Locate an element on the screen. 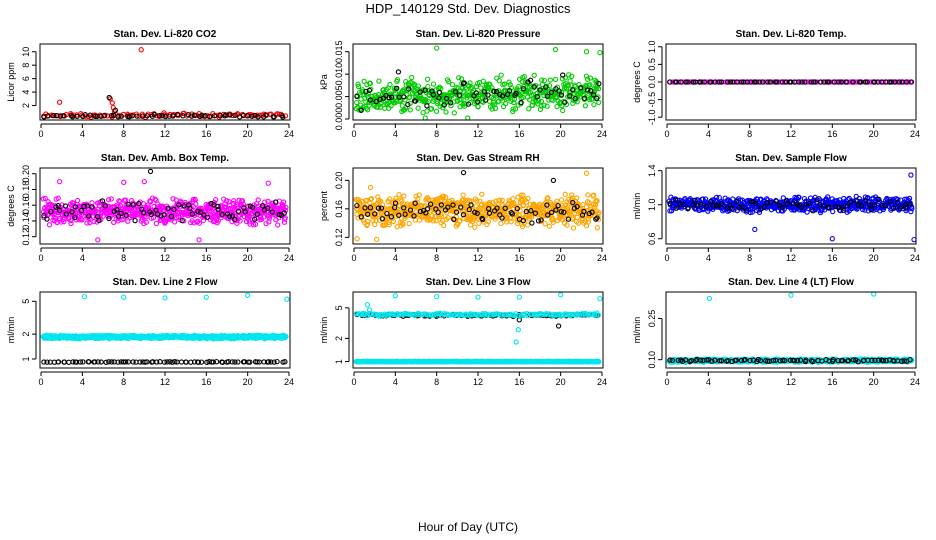  x-tick-label: 20 is located at coordinates (874, 134).